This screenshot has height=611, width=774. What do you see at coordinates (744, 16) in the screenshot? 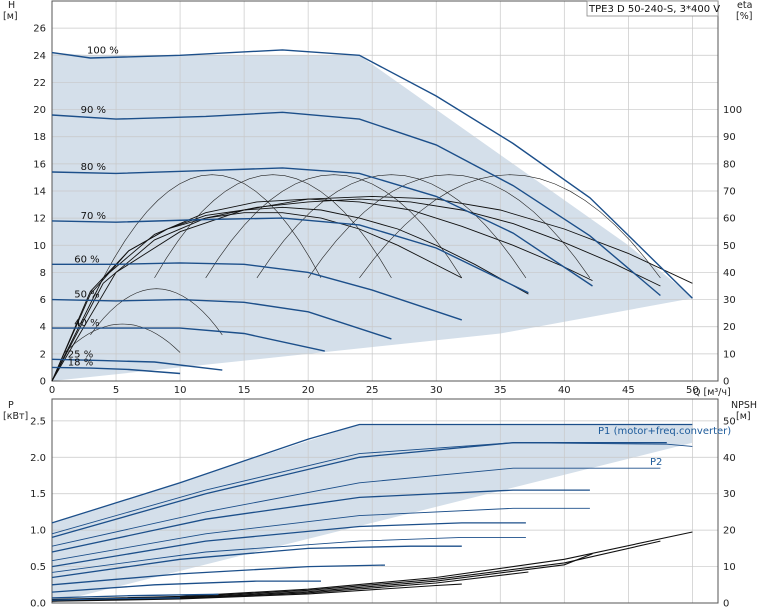
I see `y2-axis-unit-eta: [%]` at bounding box center [744, 16].